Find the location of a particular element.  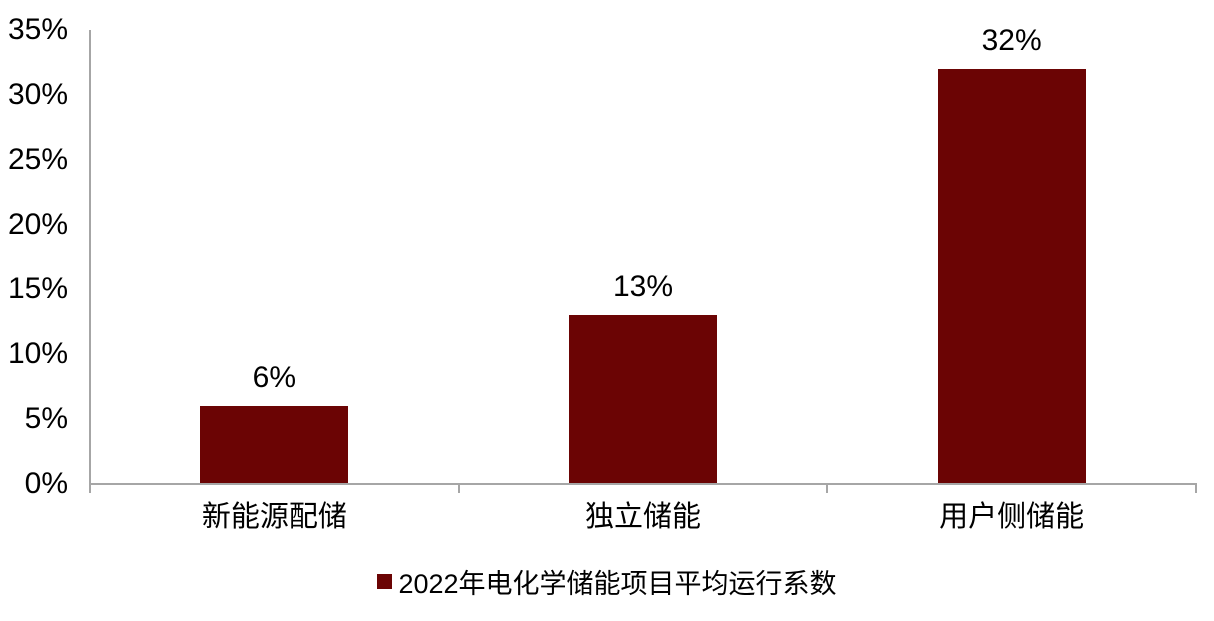

bar-value-label: 13% is located at coordinates (643, 287).